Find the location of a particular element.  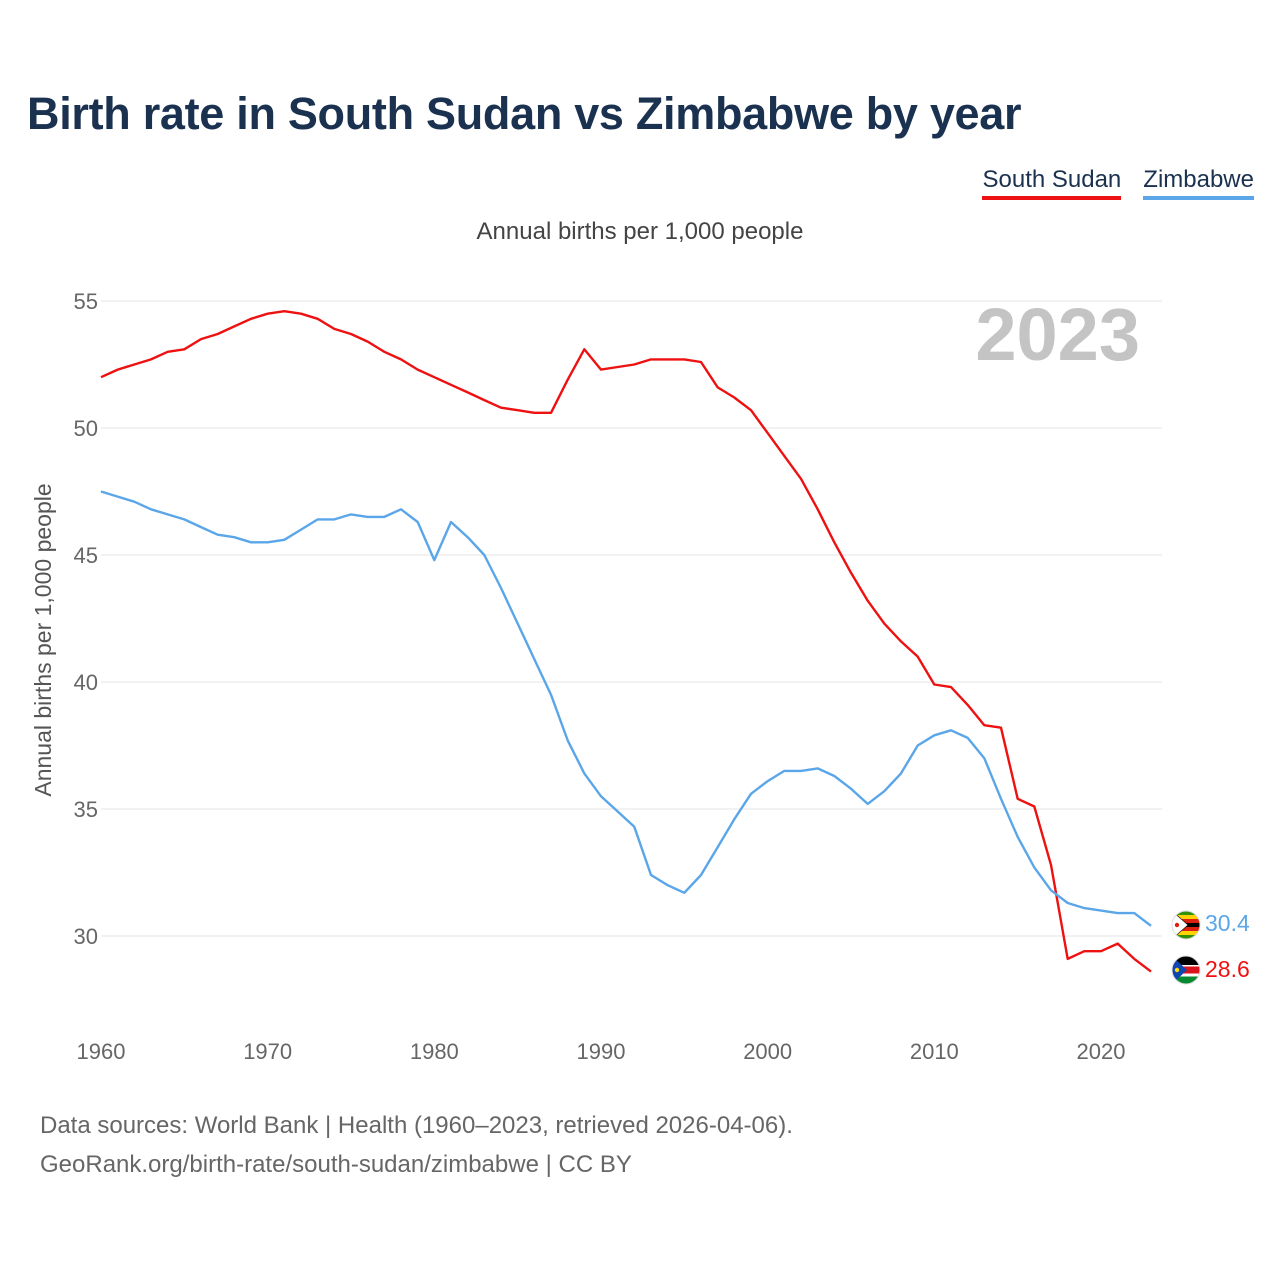

x-axis-ticks: 1960 1970 1980 1990 2000 2010 2020 is located at coordinates (601, 1051).